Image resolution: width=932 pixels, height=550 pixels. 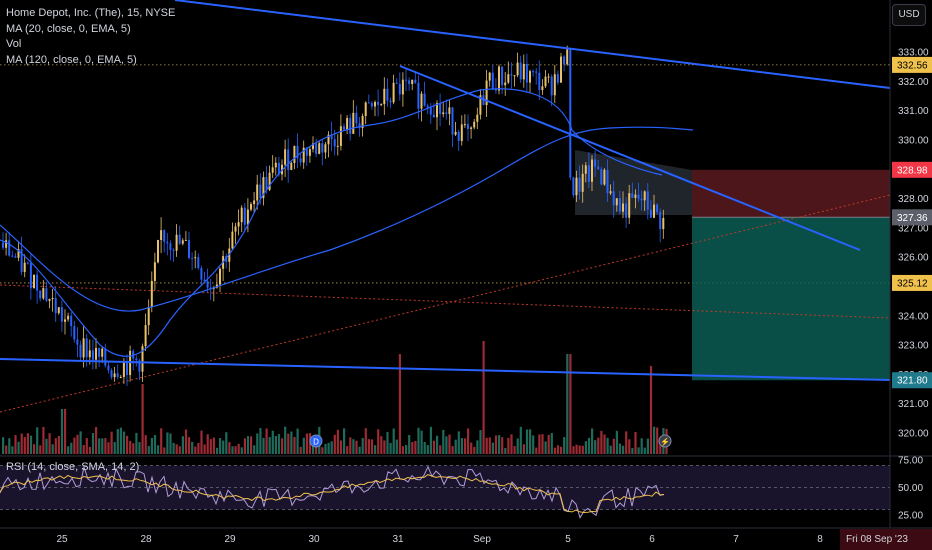 I want to click on time-tick-label: 8, so click(x=820, y=539).